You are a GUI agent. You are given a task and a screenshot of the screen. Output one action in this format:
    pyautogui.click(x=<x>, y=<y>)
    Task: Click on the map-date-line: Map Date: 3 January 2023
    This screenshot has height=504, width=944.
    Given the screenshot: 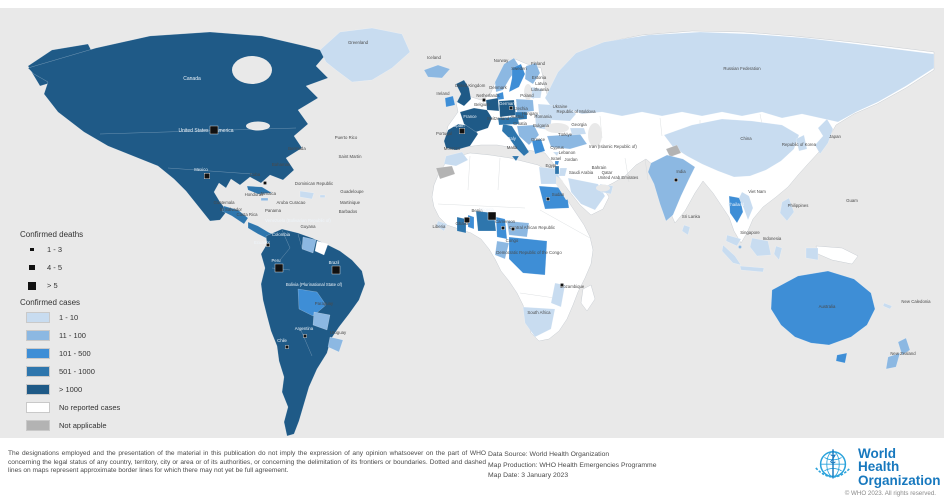 What is the action you would take?
    pyautogui.click(x=528, y=475)
    